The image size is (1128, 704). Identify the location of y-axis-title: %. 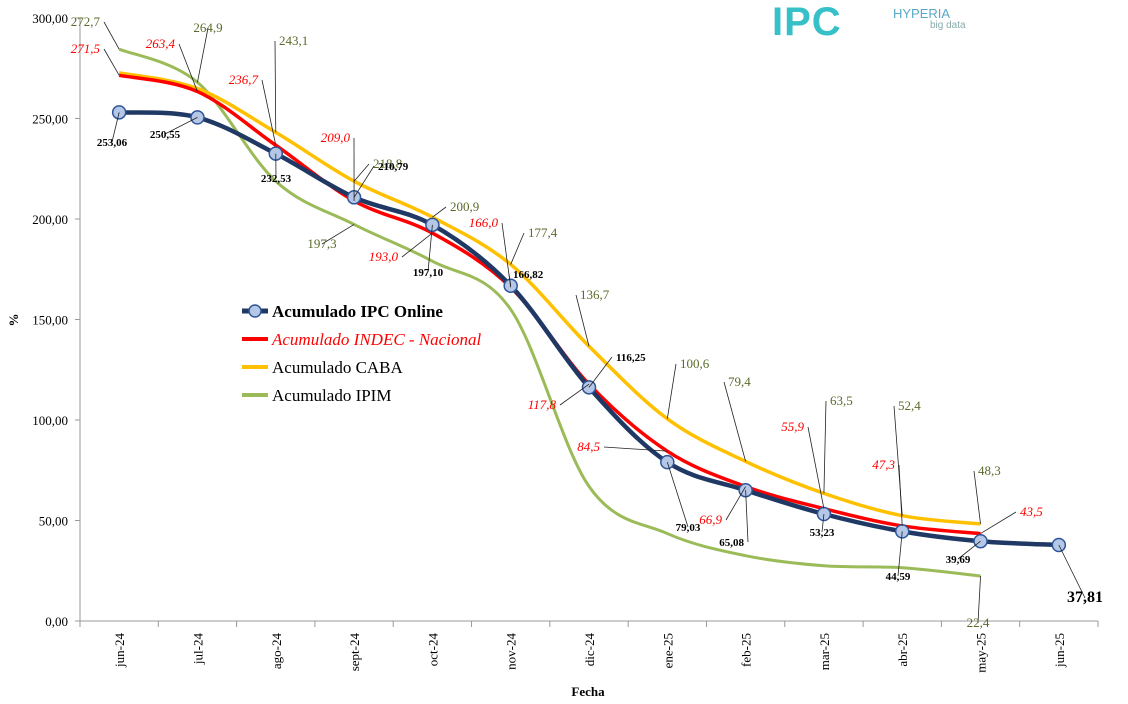
(13, 320).